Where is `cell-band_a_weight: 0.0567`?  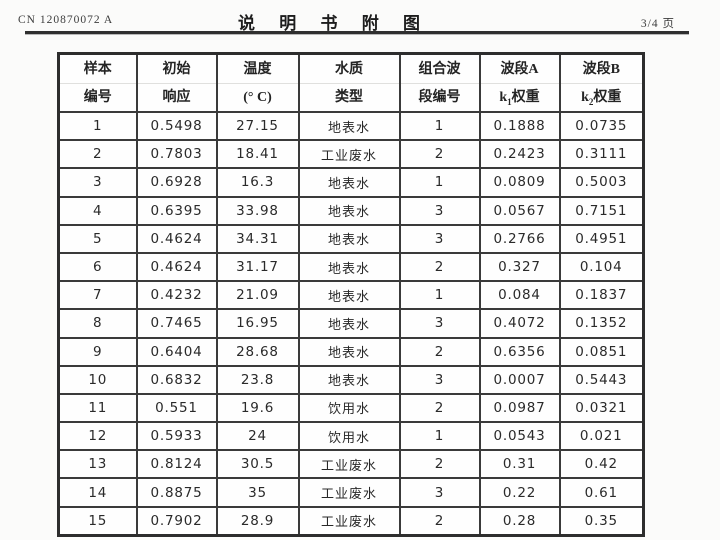
cell-band_a_weight: 0.0567 is located at coordinates (519, 210).